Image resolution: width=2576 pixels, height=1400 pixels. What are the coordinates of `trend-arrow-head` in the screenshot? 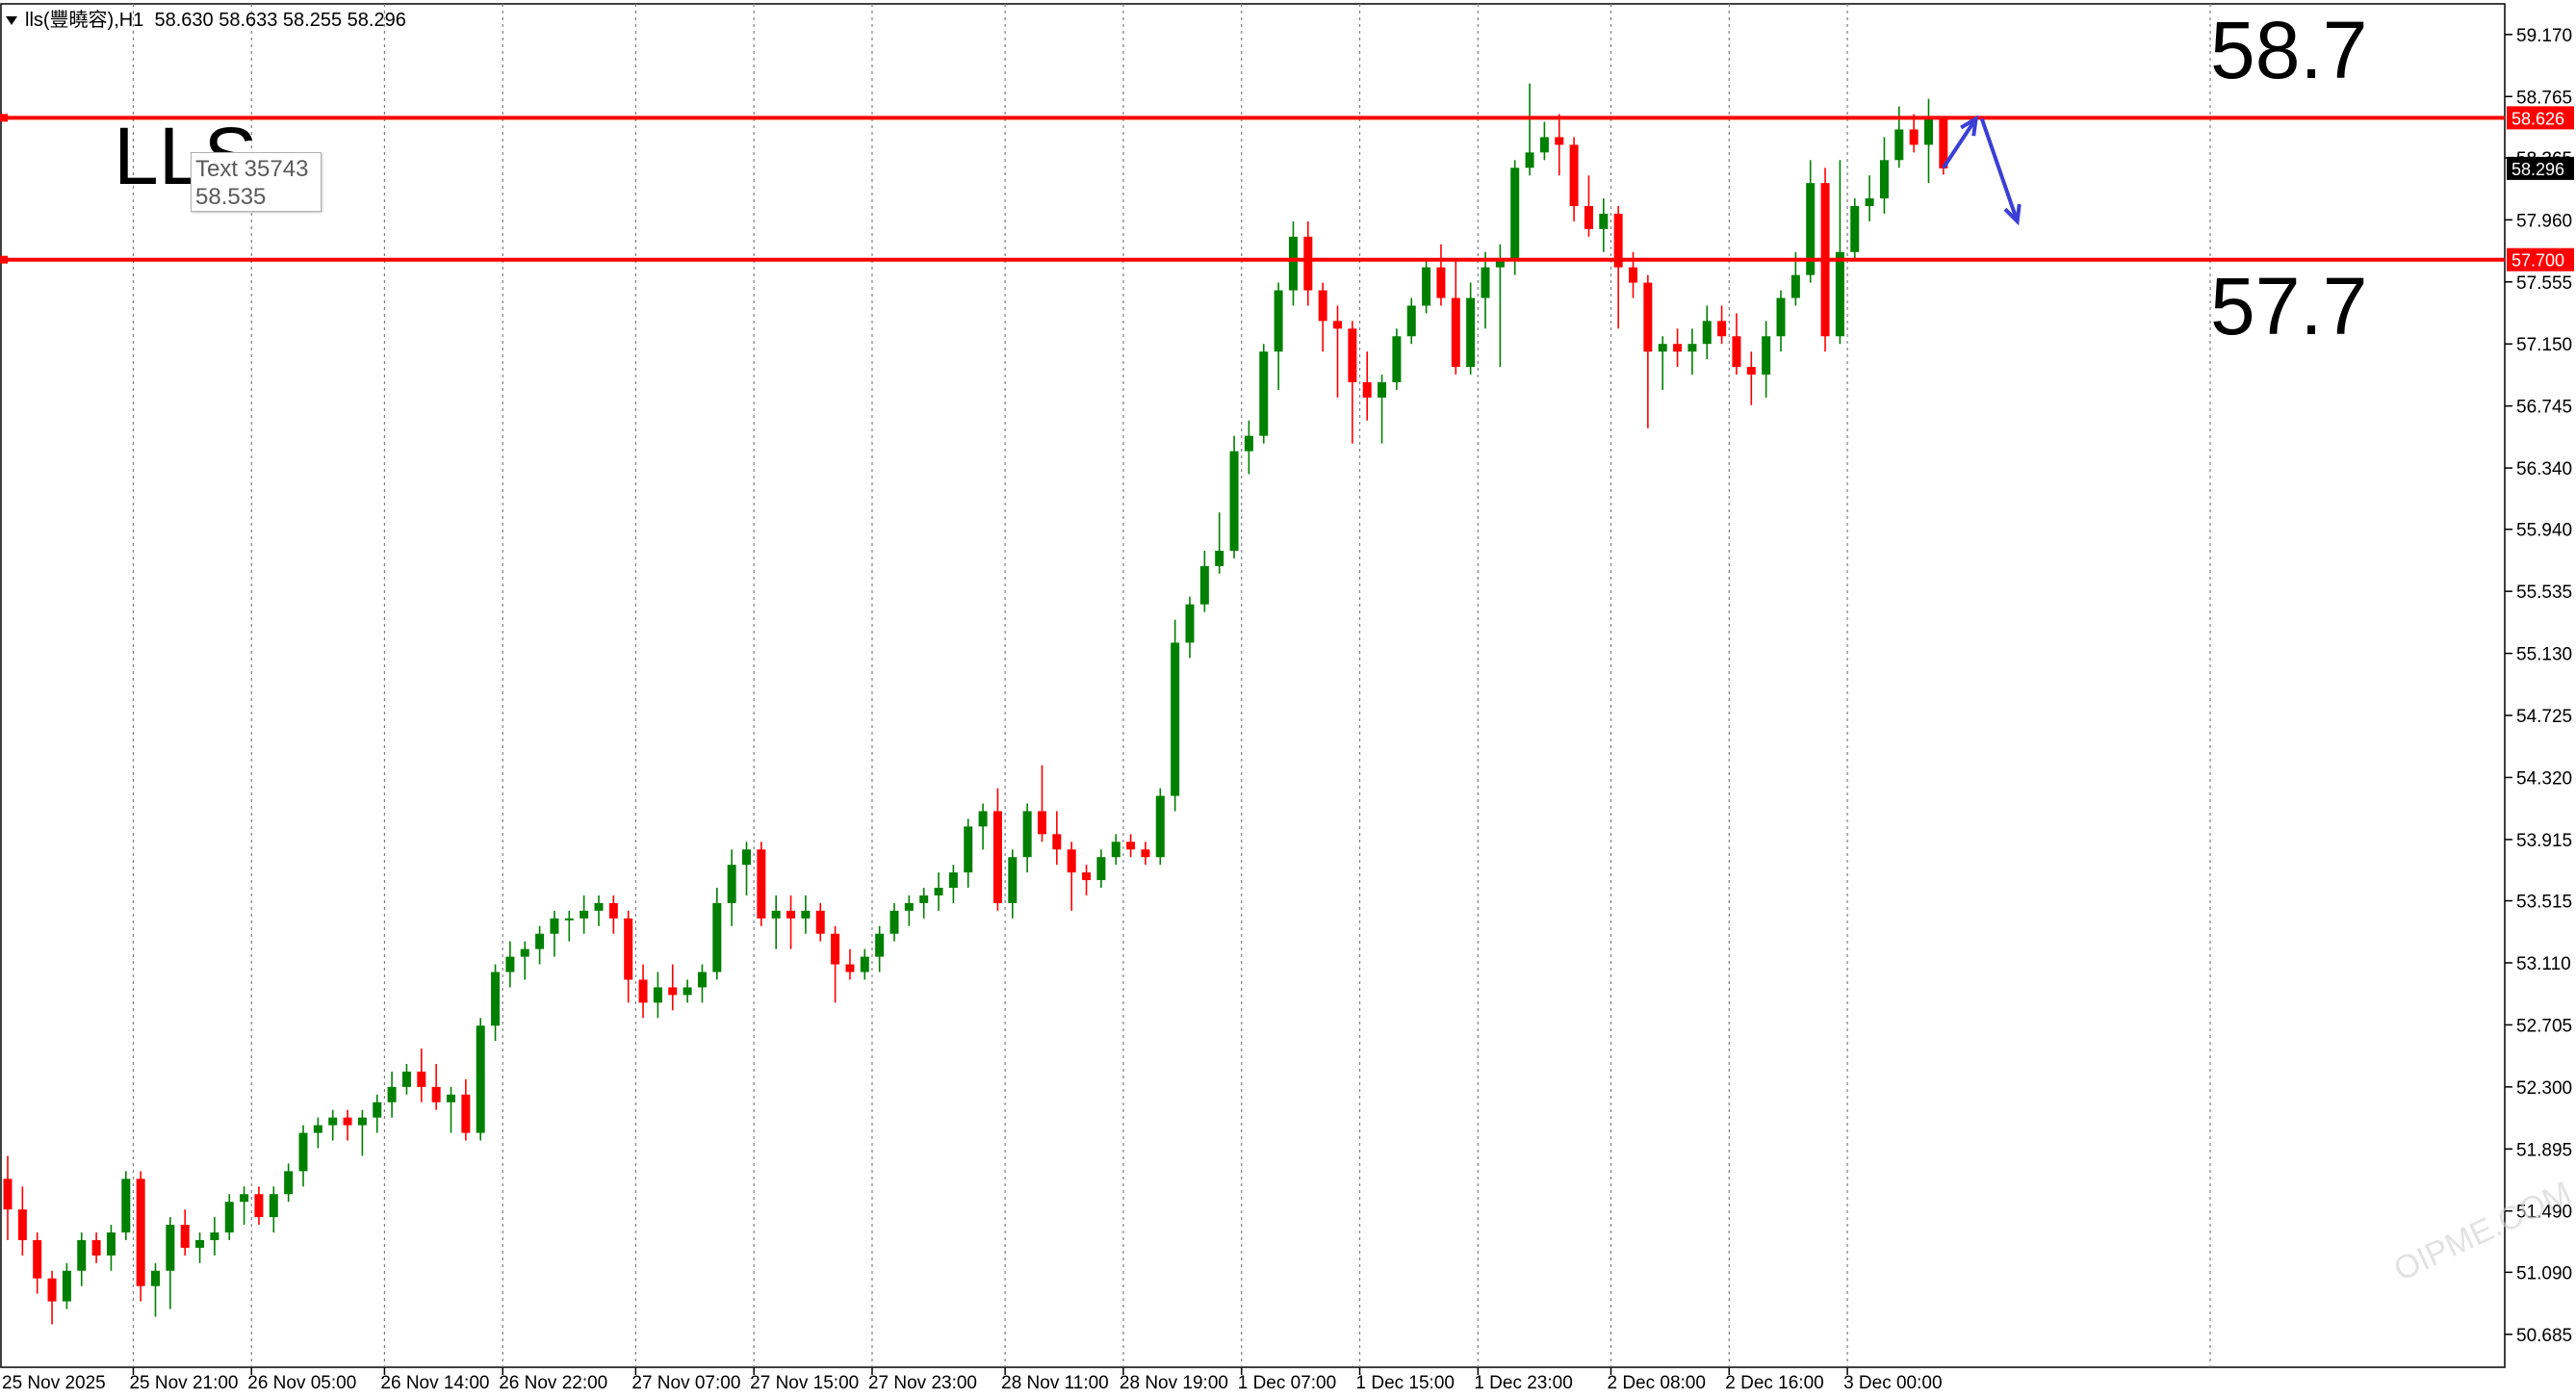 It's located at (1970, 126).